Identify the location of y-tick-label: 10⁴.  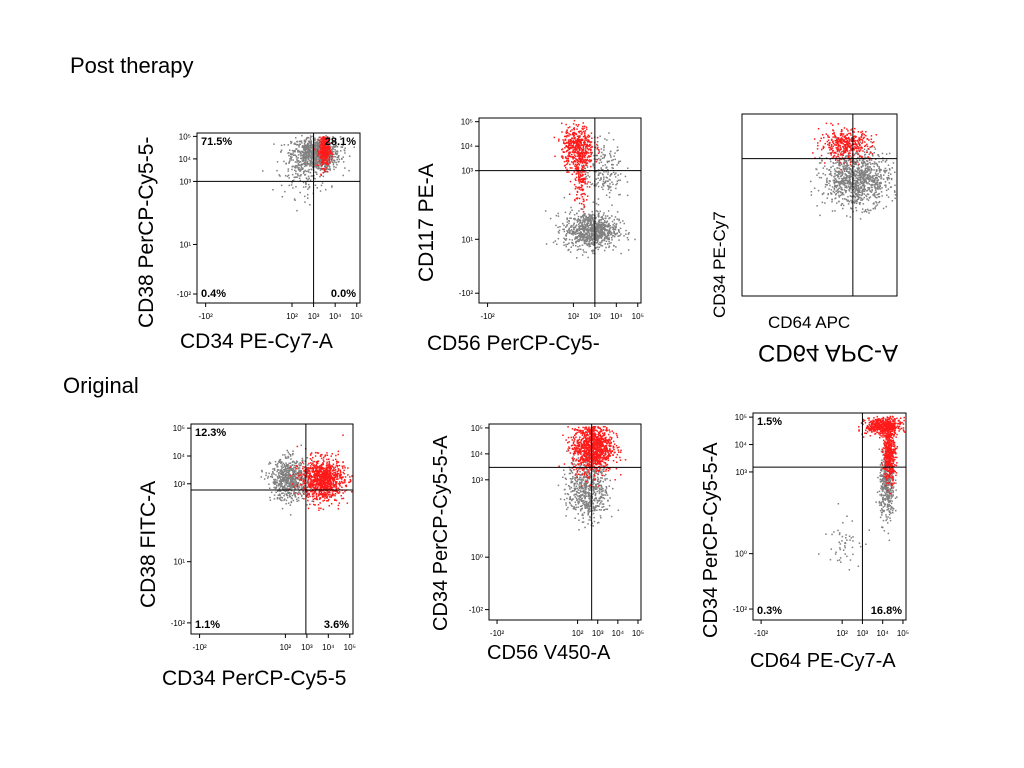
(467, 146).